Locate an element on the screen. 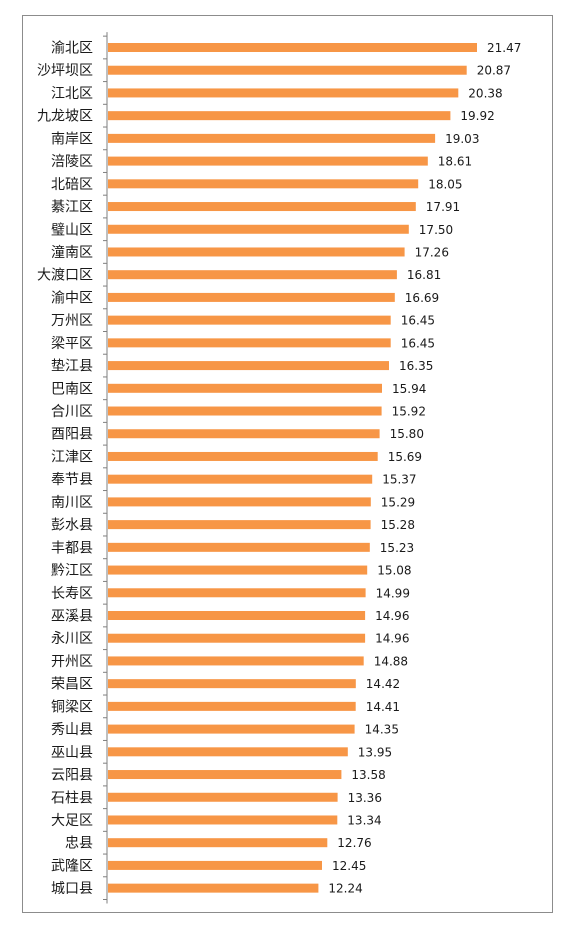  category-label: 北碚区 is located at coordinates (72, 185).